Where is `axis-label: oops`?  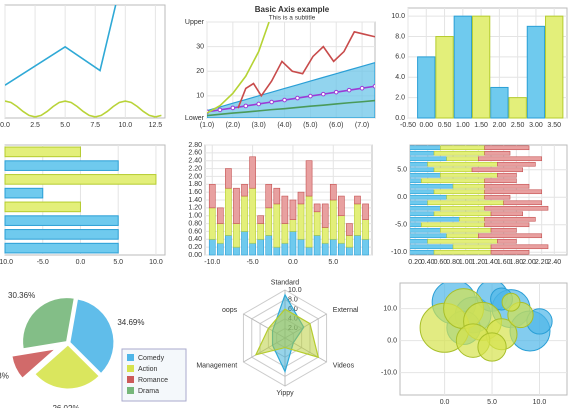 axis-label: oops is located at coordinates (230, 310).